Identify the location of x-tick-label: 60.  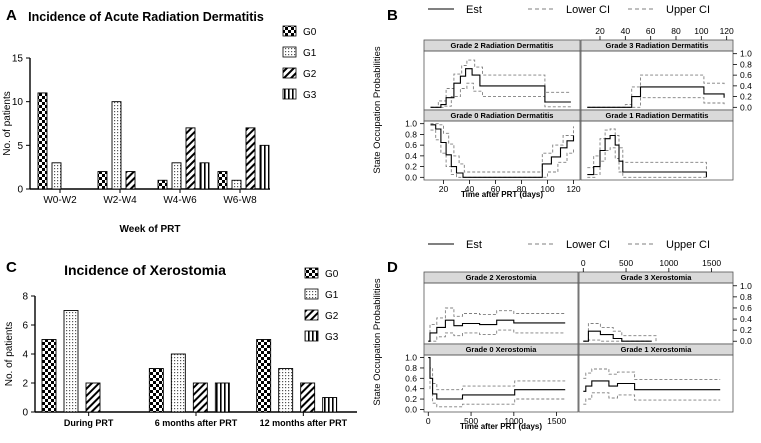
(496, 189).